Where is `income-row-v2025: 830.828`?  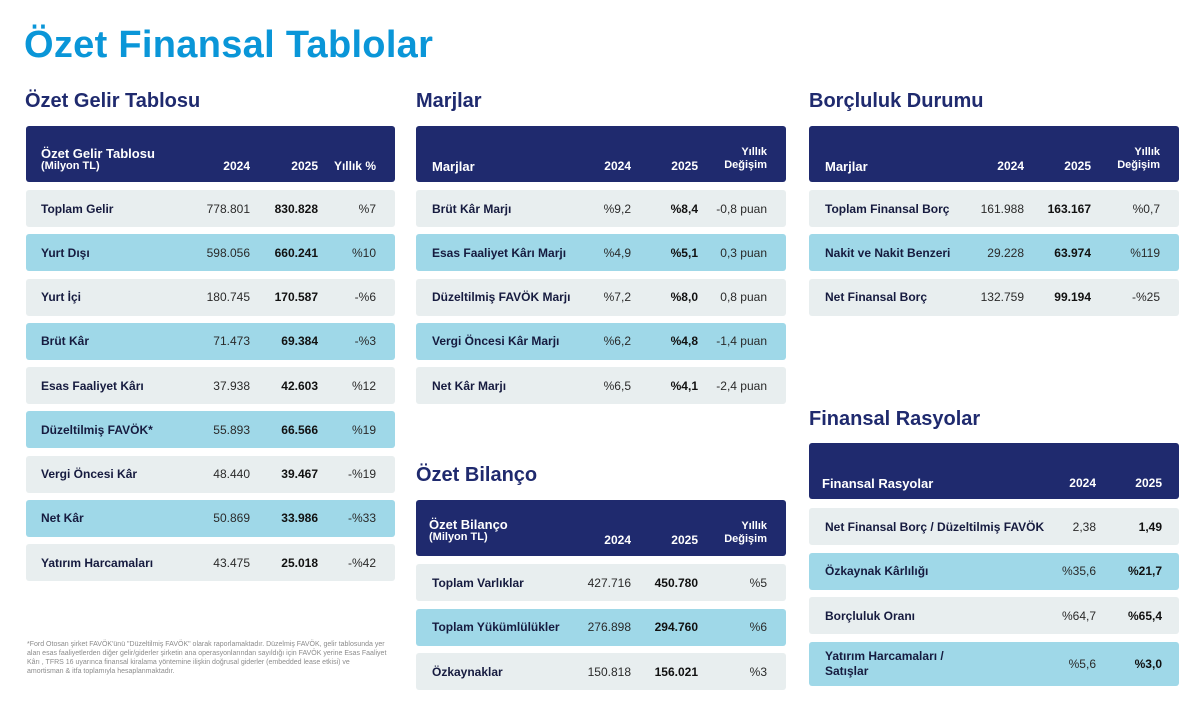
income-row-v2025: 830.828 is located at coordinates (296, 208).